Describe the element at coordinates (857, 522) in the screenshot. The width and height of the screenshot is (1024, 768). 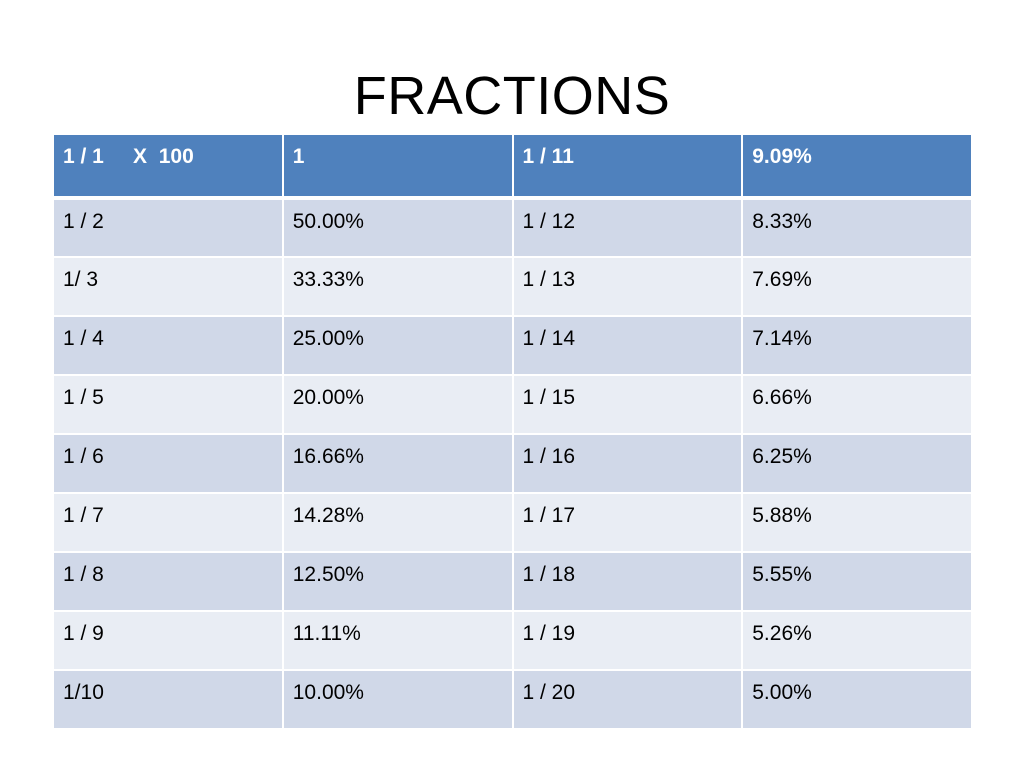
I see `percent-cell: 5.88%` at that location.